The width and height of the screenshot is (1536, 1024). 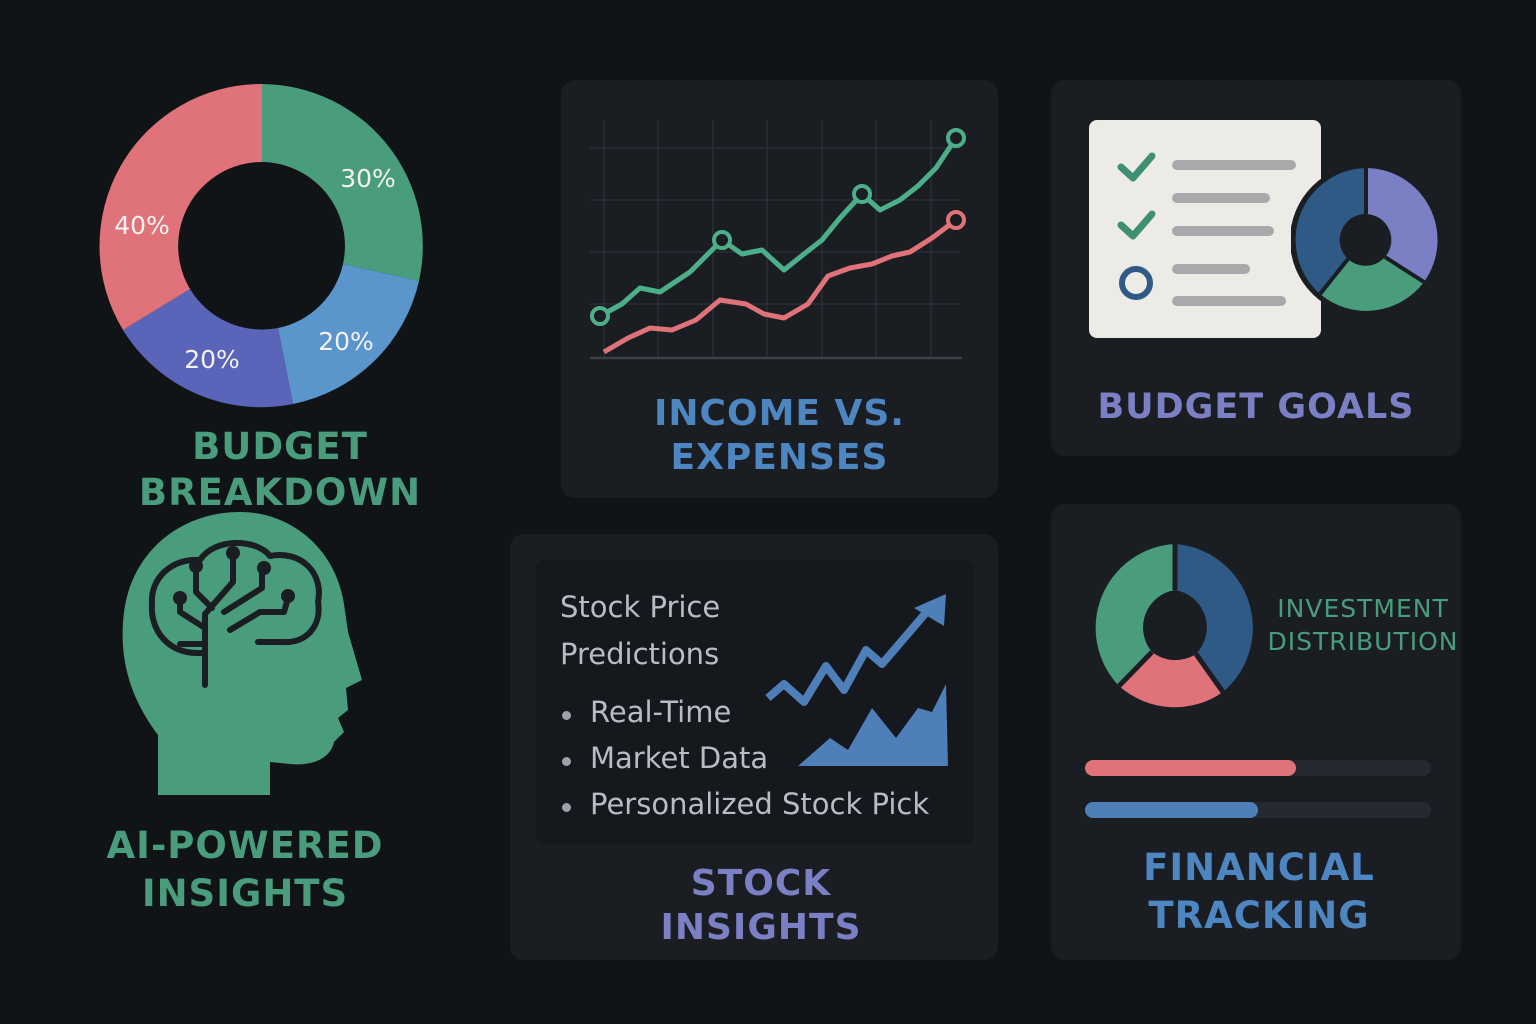 I want to click on progress-fill-red, so click(x=1191, y=768).